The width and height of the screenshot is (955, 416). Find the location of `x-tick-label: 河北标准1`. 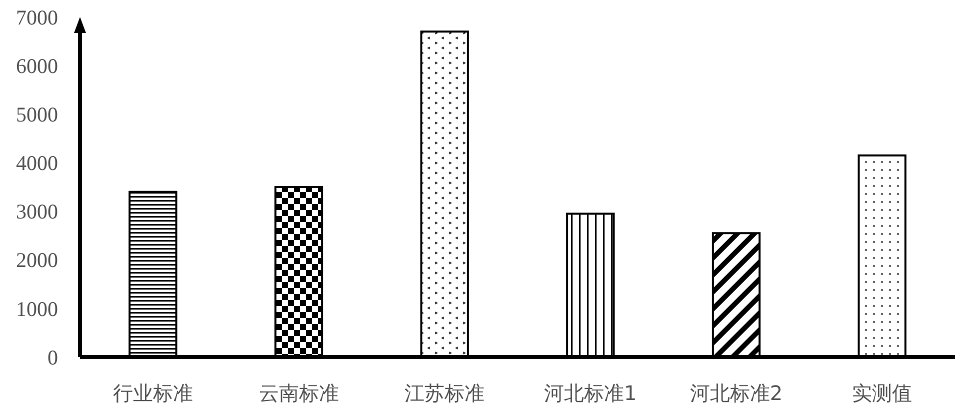

x-tick-label: 河北标准1 is located at coordinates (590, 393).